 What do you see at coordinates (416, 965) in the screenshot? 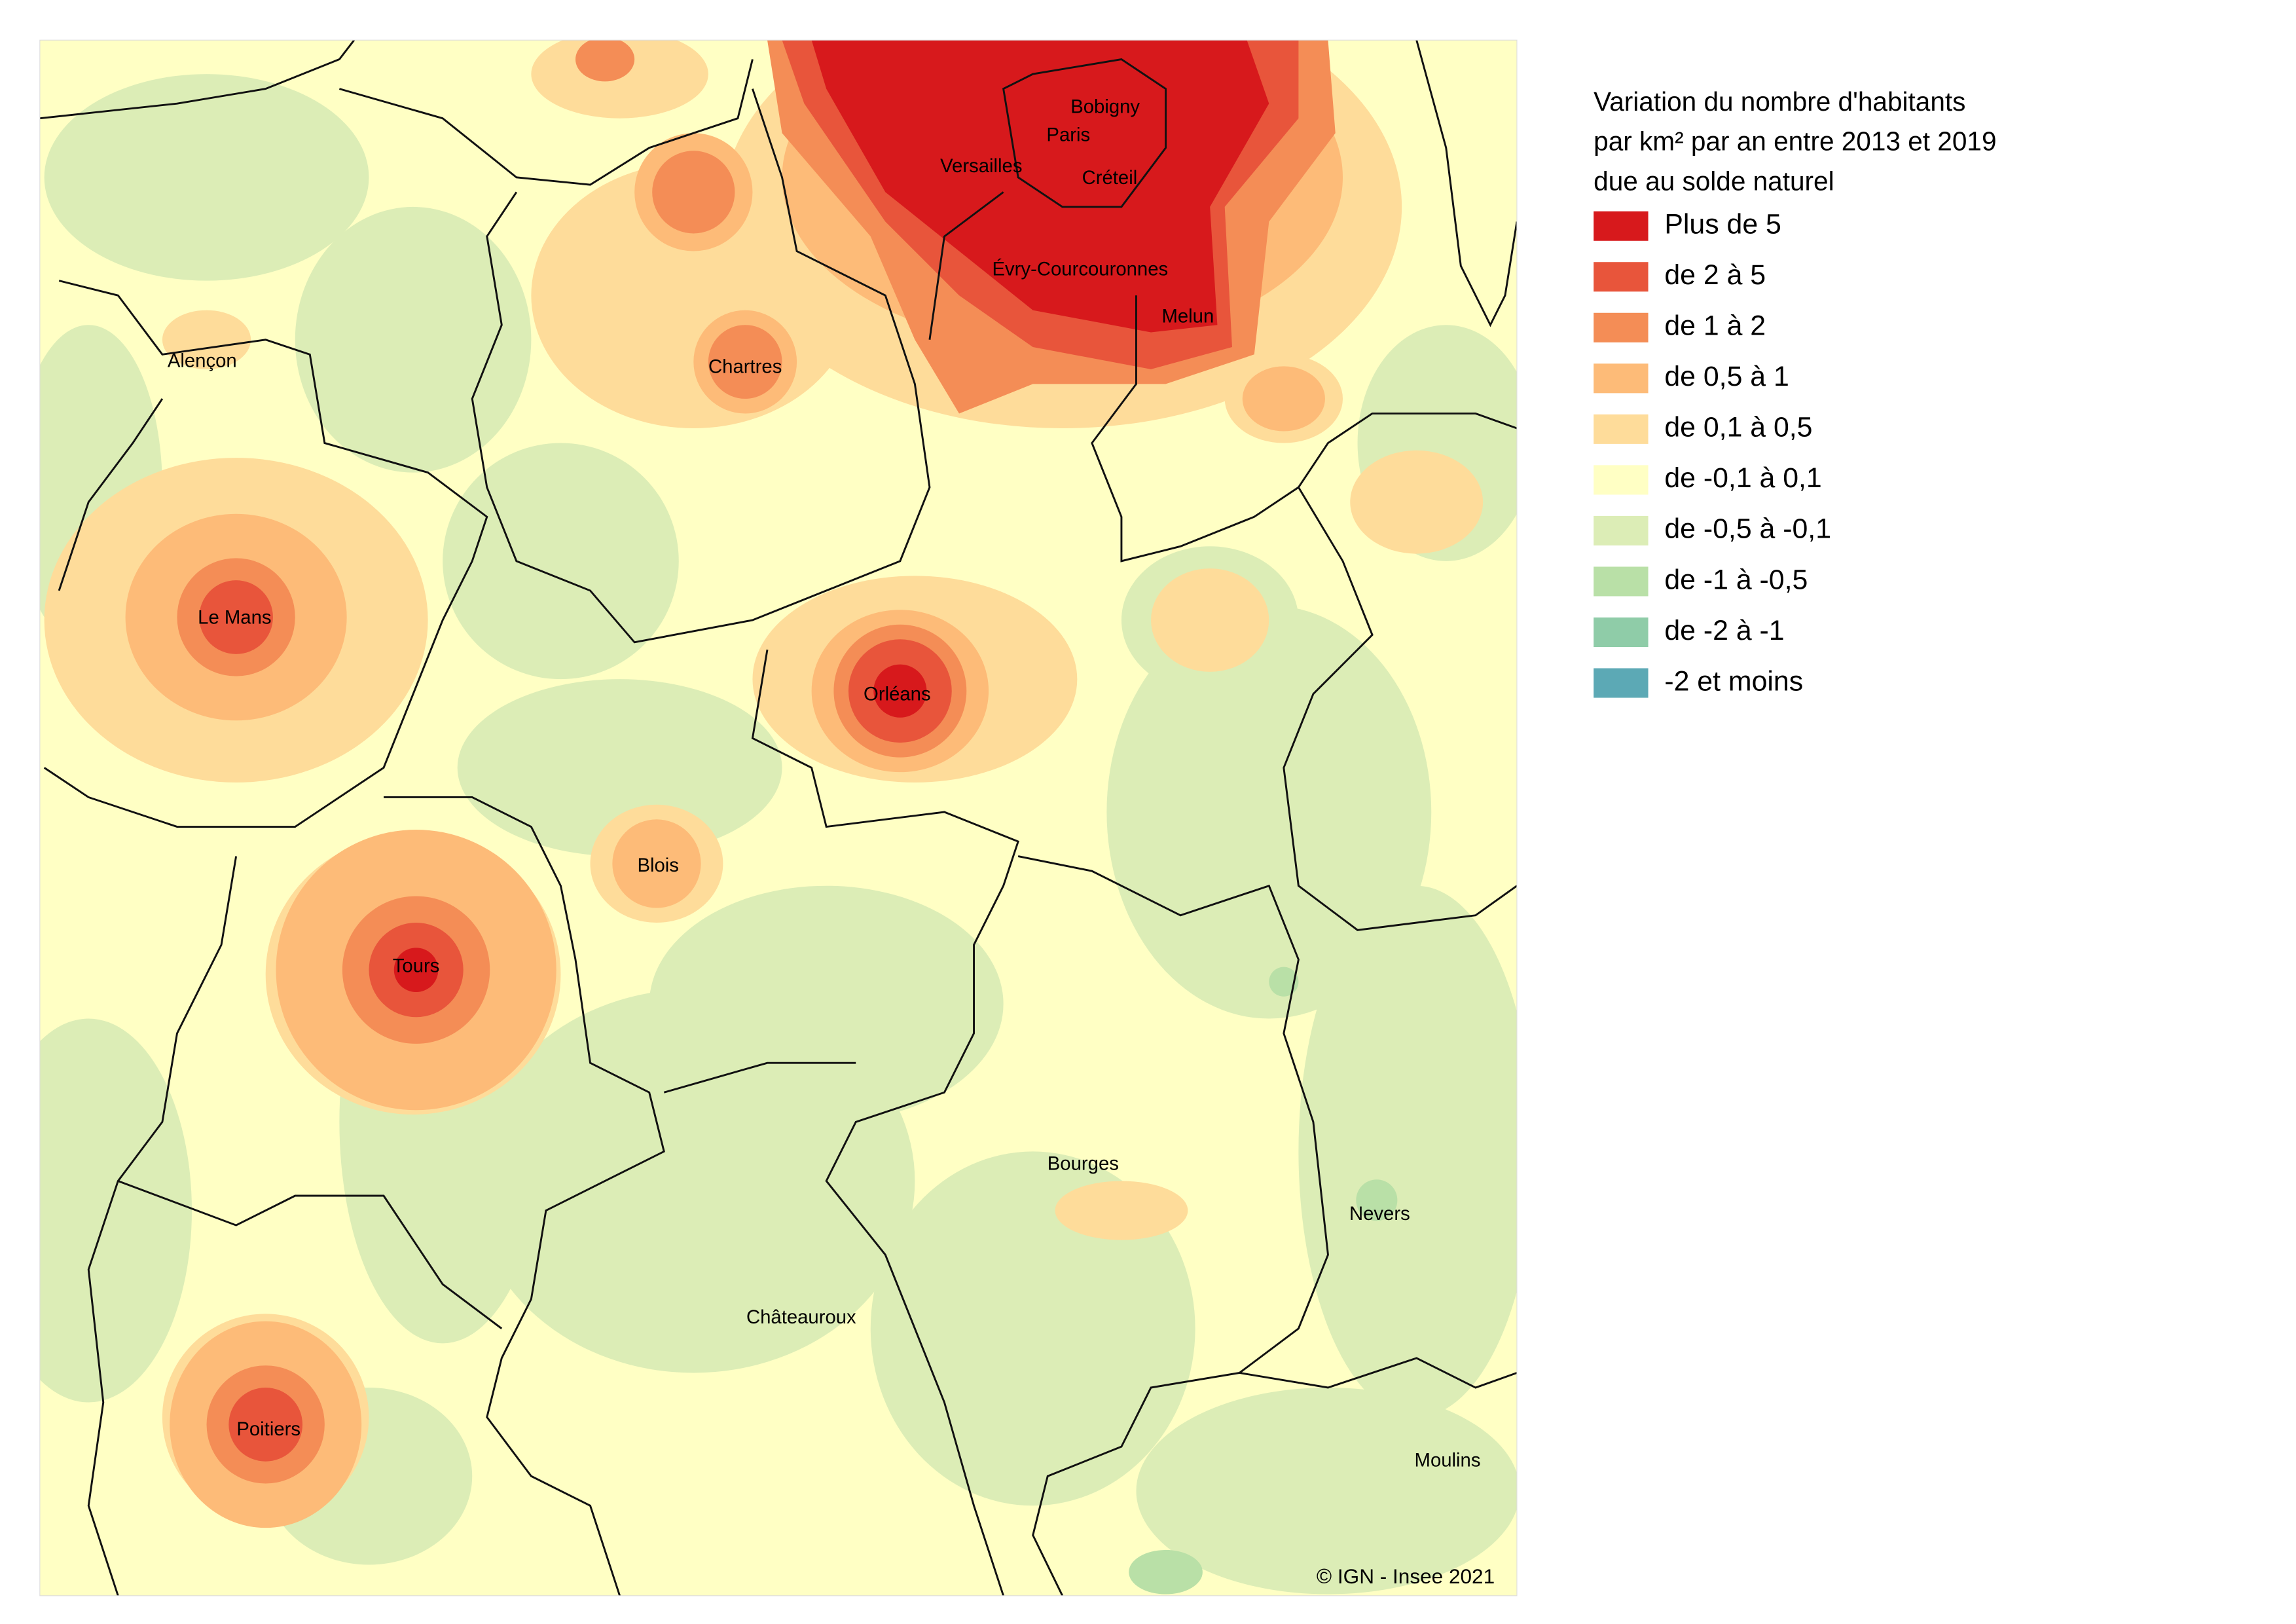
I see `city-label: Tours` at bounding box center [416, 965].